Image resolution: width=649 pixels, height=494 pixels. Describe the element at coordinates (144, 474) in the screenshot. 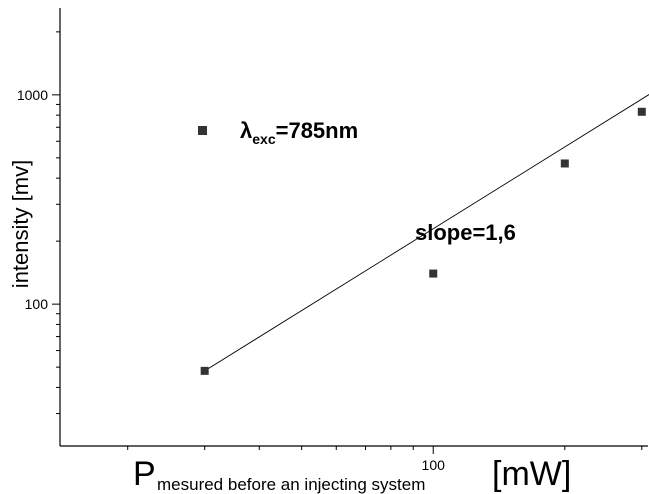

I see `x-axis-label-main: P` at that location.